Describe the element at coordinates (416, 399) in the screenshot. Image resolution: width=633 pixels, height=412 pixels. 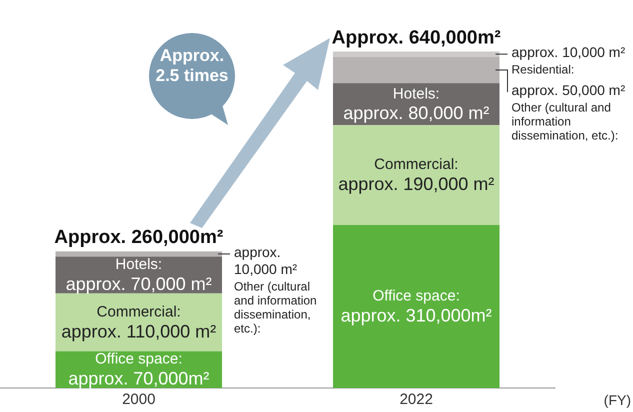
I see `x-tick-label: 2022` at that location.